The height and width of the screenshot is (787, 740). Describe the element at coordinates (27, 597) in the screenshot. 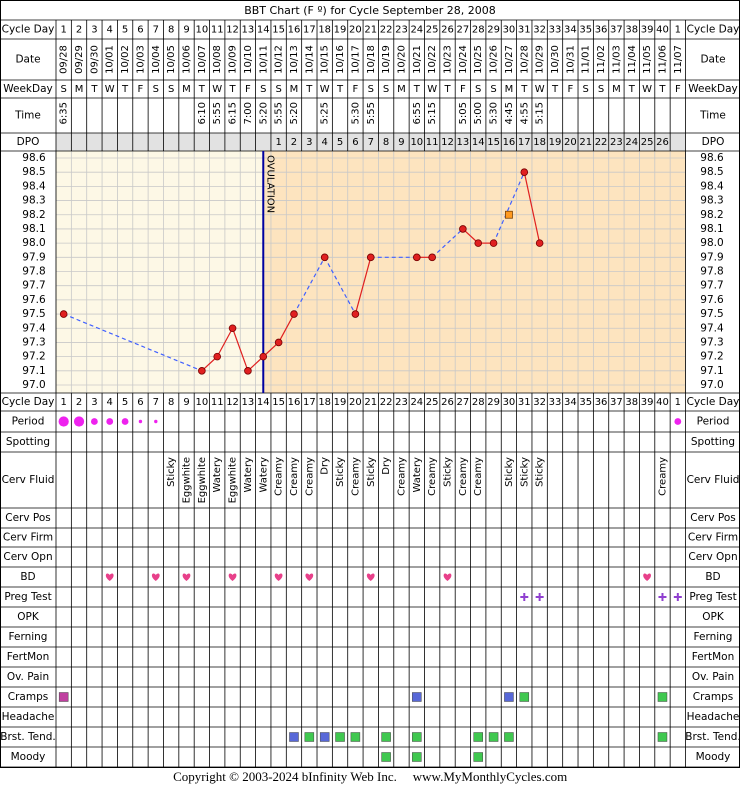

I see `row-label: Preg Test` at that location.